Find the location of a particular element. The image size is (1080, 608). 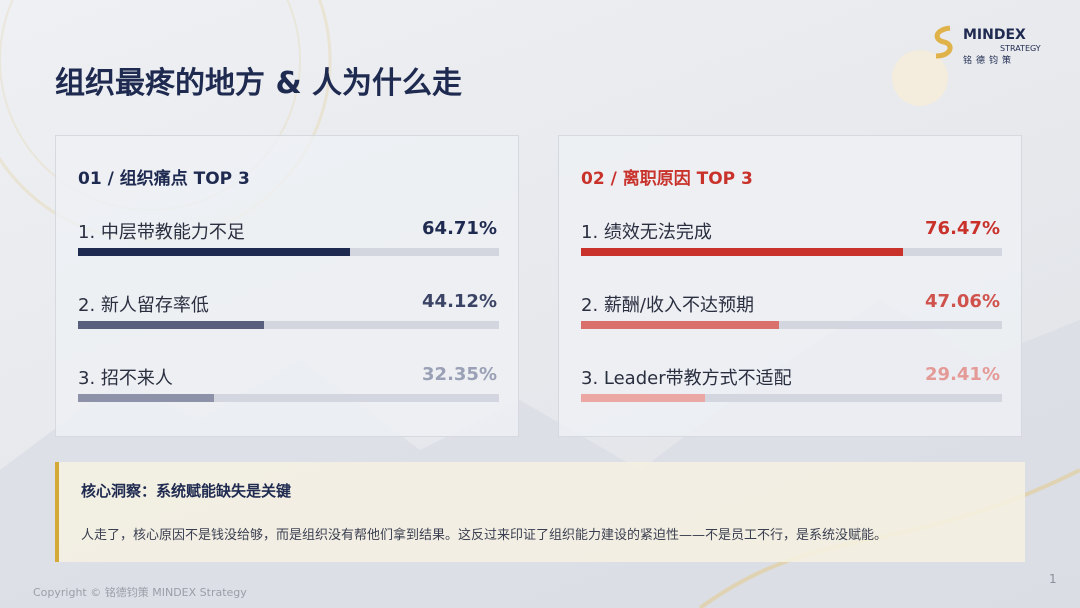

logo-cn: 铭德钧策 is located at coordinates (989, 61).